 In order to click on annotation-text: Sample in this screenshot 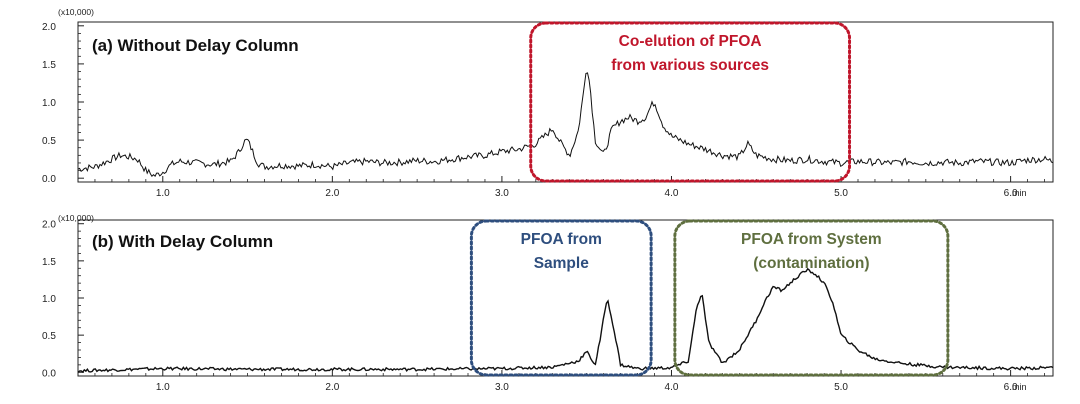, I will do `click(562, 263)`.